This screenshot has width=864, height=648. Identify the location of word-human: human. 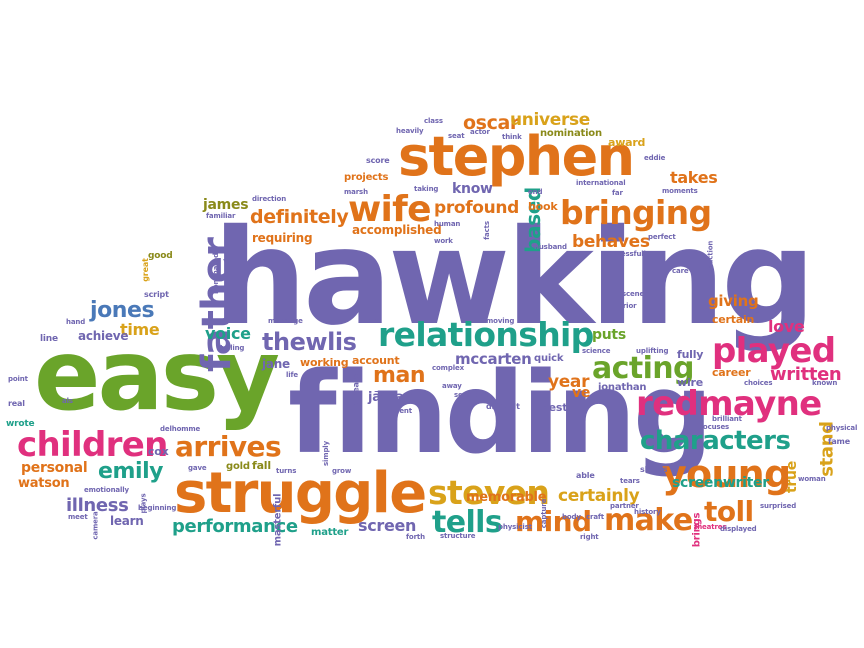
(447, 224).